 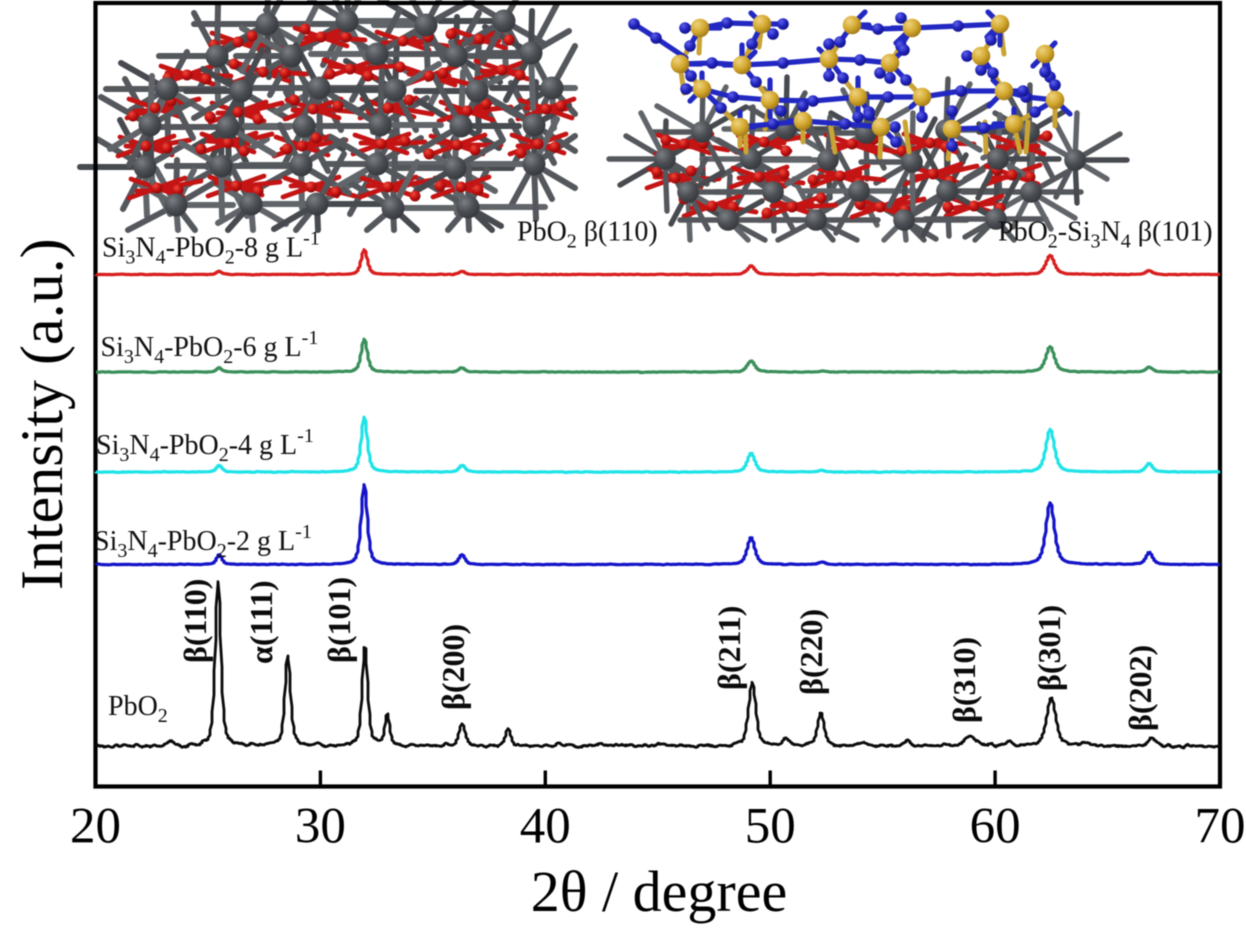 I want to click on svg-text: β(110), so click(x=195, y=621).